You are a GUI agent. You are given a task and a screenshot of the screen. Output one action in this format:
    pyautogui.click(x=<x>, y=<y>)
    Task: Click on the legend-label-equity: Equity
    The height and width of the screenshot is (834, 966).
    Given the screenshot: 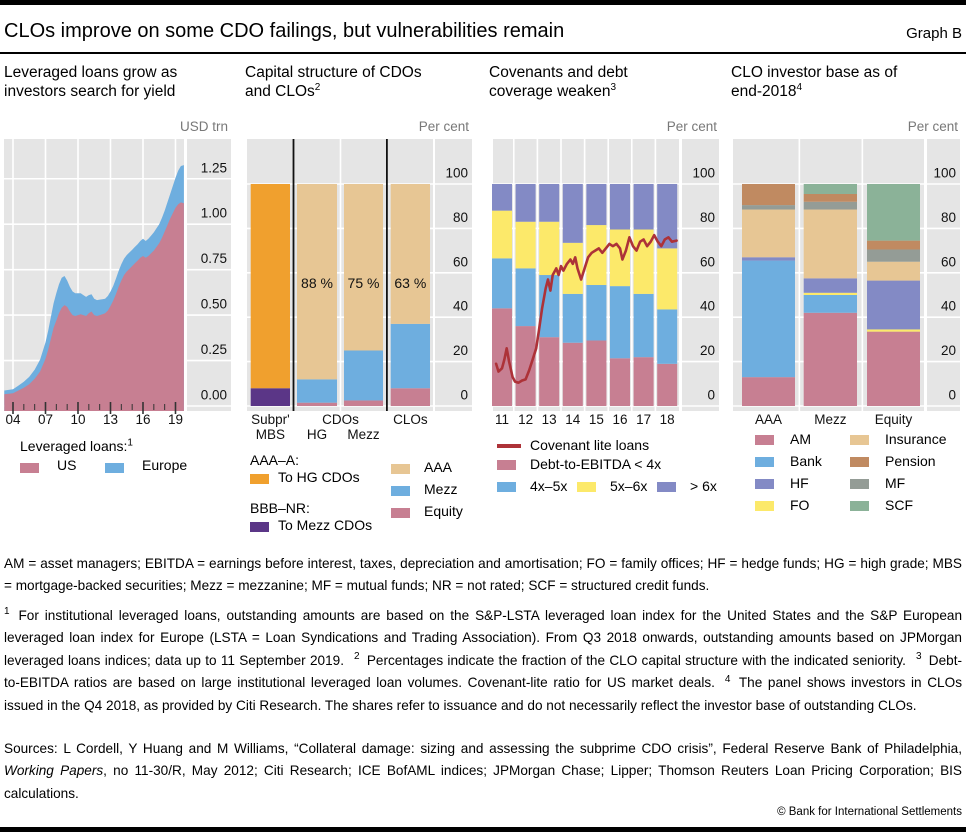 What is the action you would take?
    pyautogui.click(x=443, y=511)
    